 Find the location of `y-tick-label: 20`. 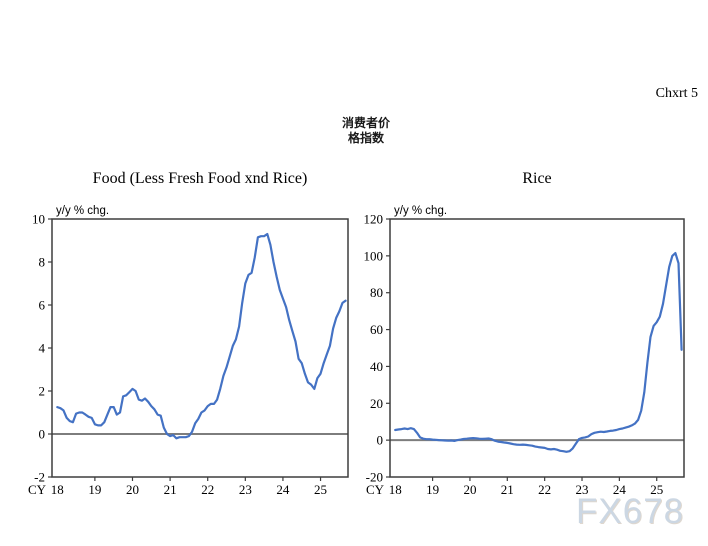

y-tick-label: 20 is located at coordinates (376, 403).